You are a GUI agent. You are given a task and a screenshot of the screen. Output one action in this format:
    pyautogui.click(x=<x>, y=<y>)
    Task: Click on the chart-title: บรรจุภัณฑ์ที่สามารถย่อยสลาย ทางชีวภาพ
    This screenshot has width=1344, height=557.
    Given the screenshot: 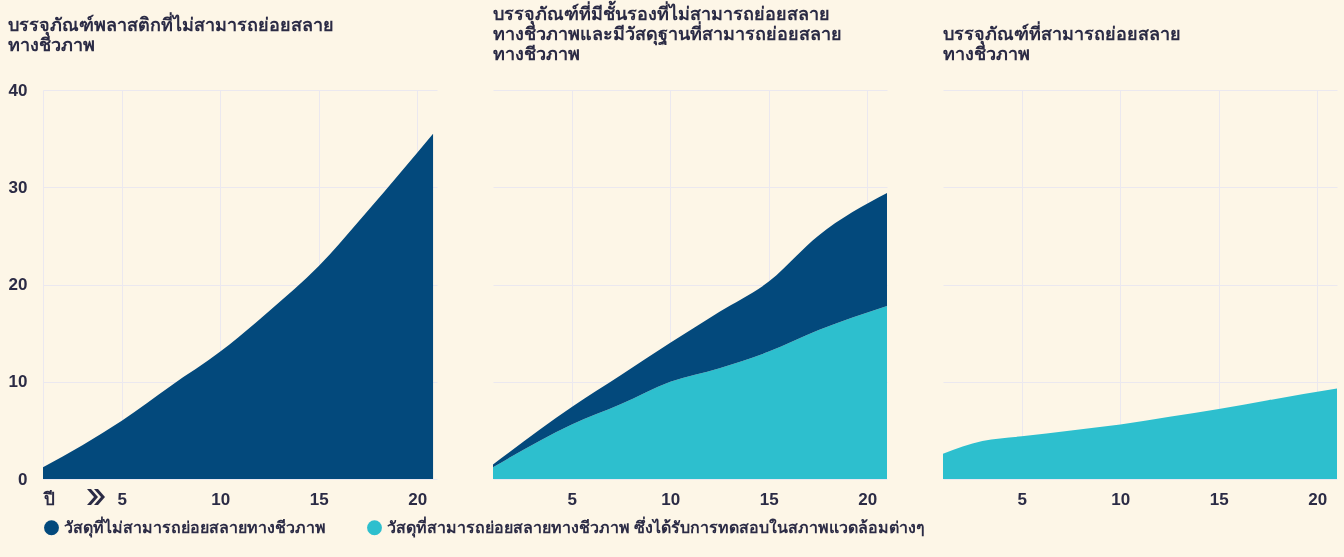 What is the action you would take?
    pyautogui.click(x=1062, y=42)
    